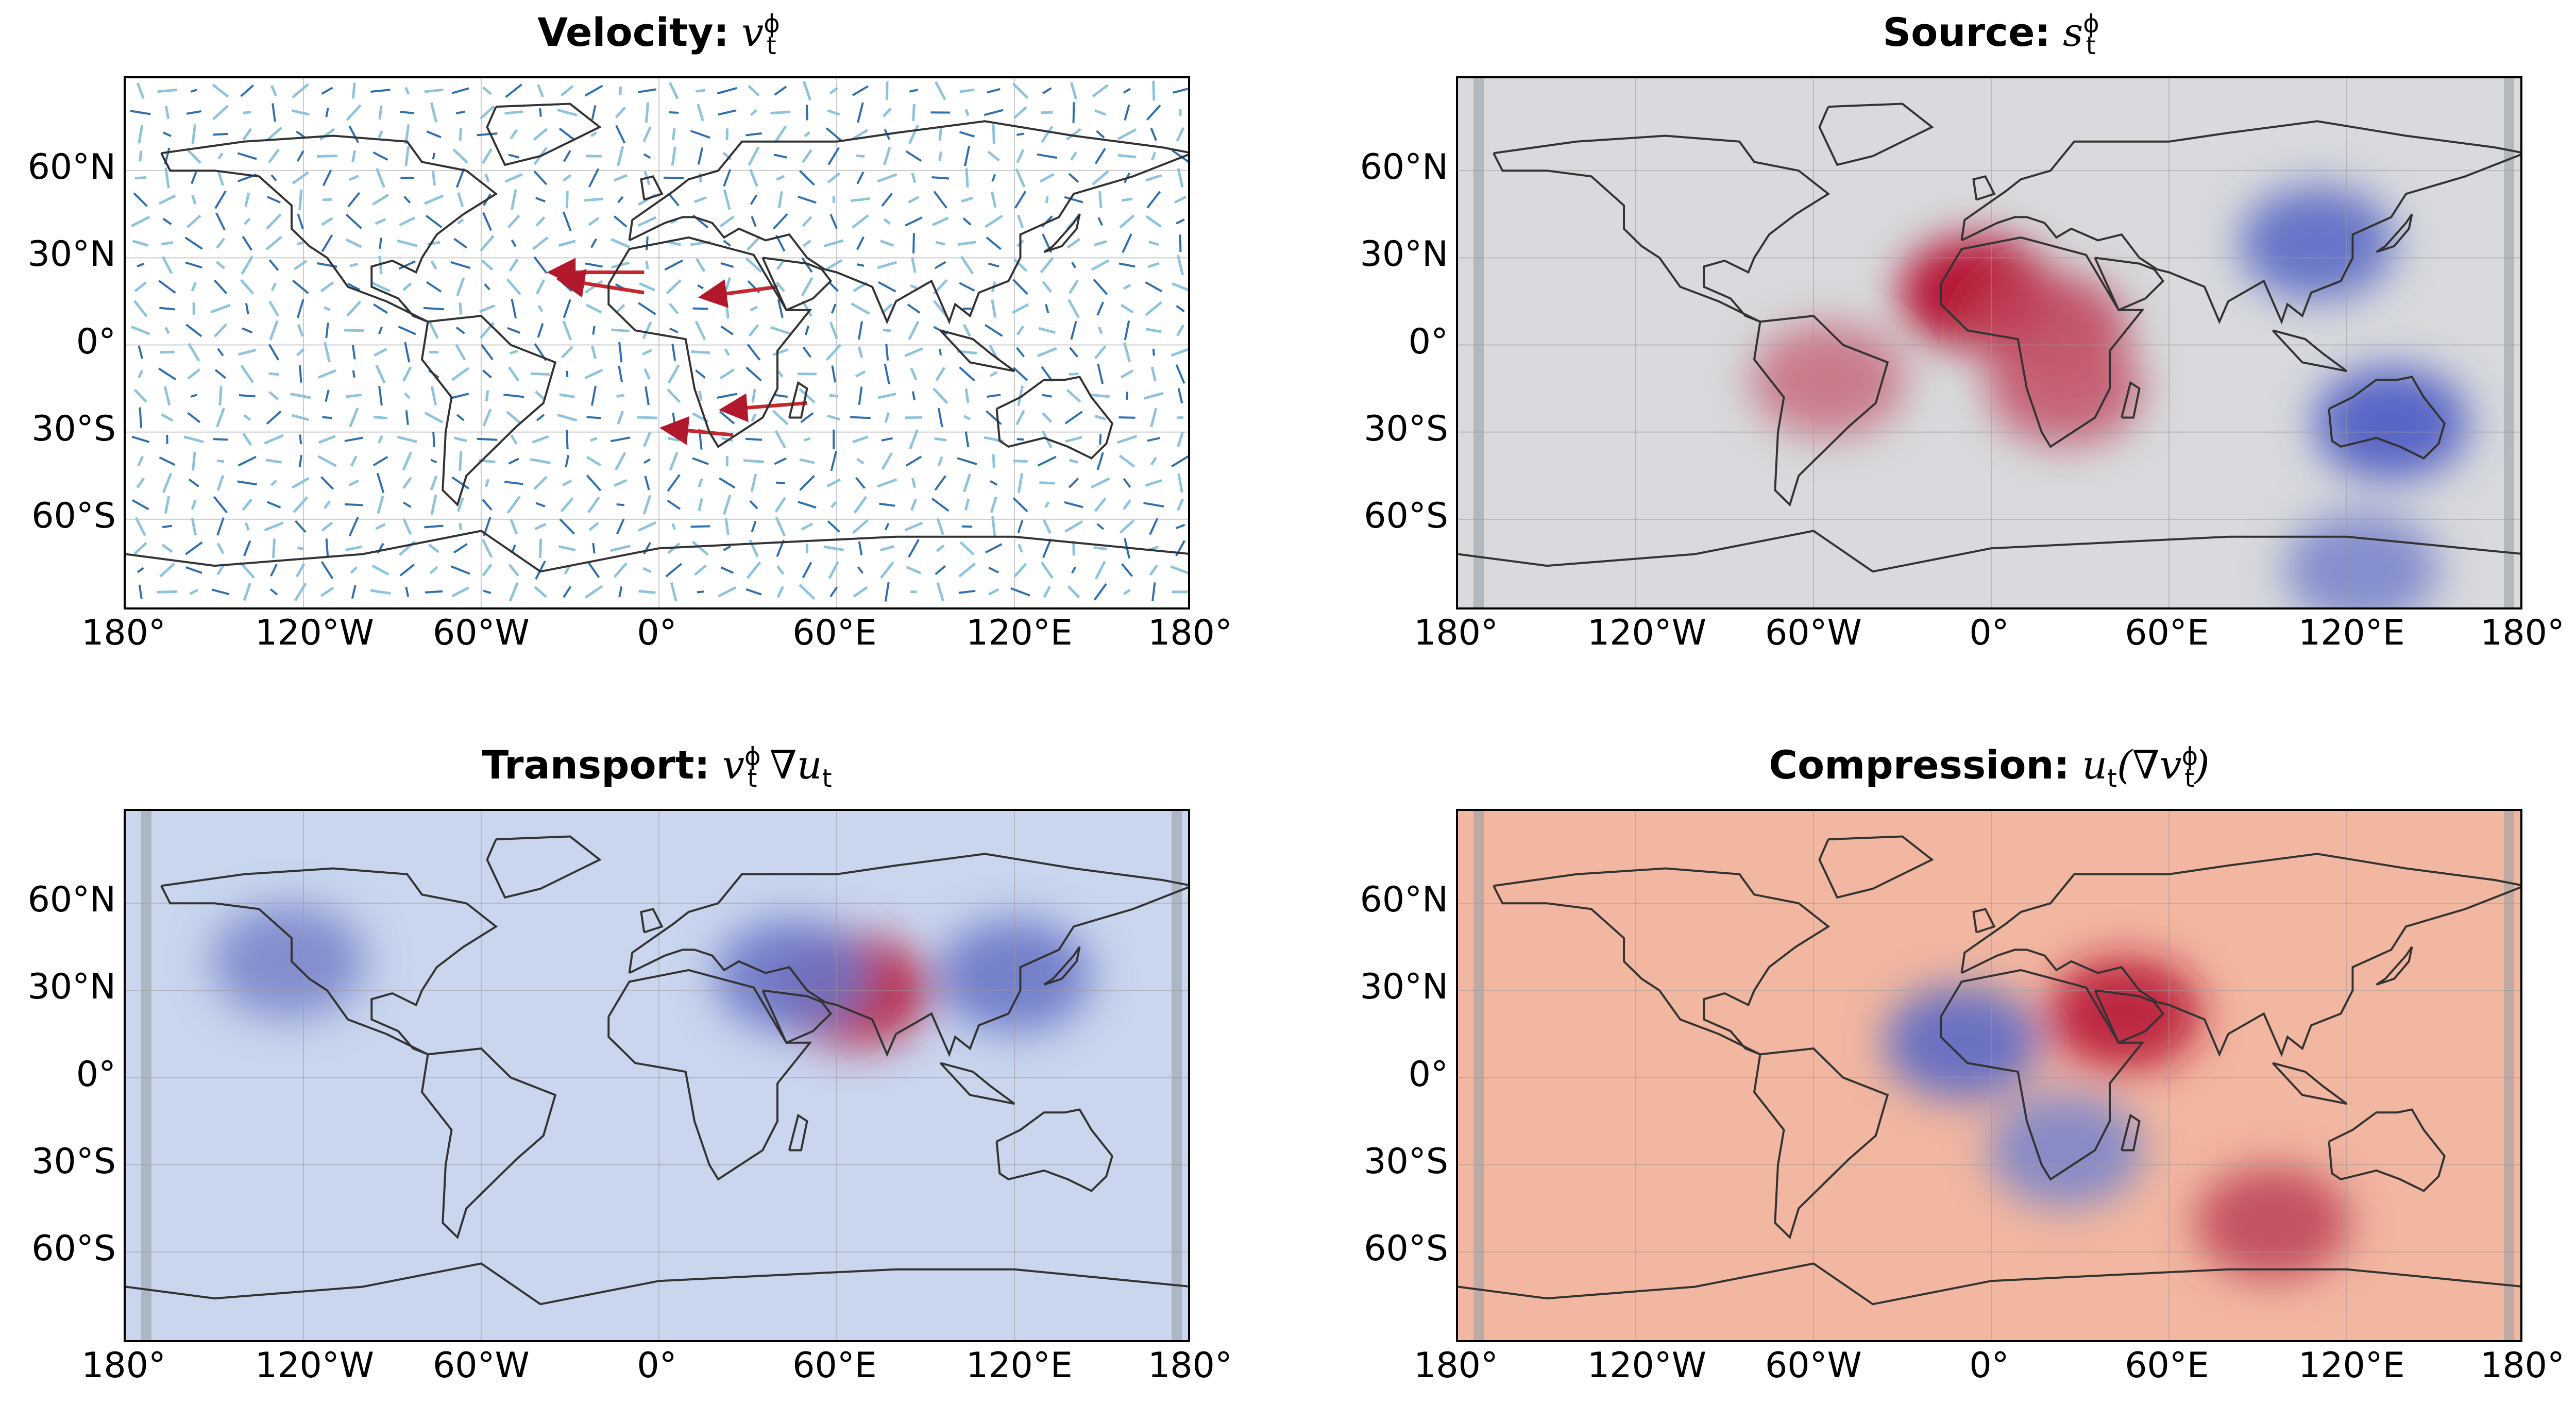 The height and width of the screenshot is (1405, 2576). Describe the element at coordinates (762, 407) in the screenshot. I see `strong-vector` at that location.